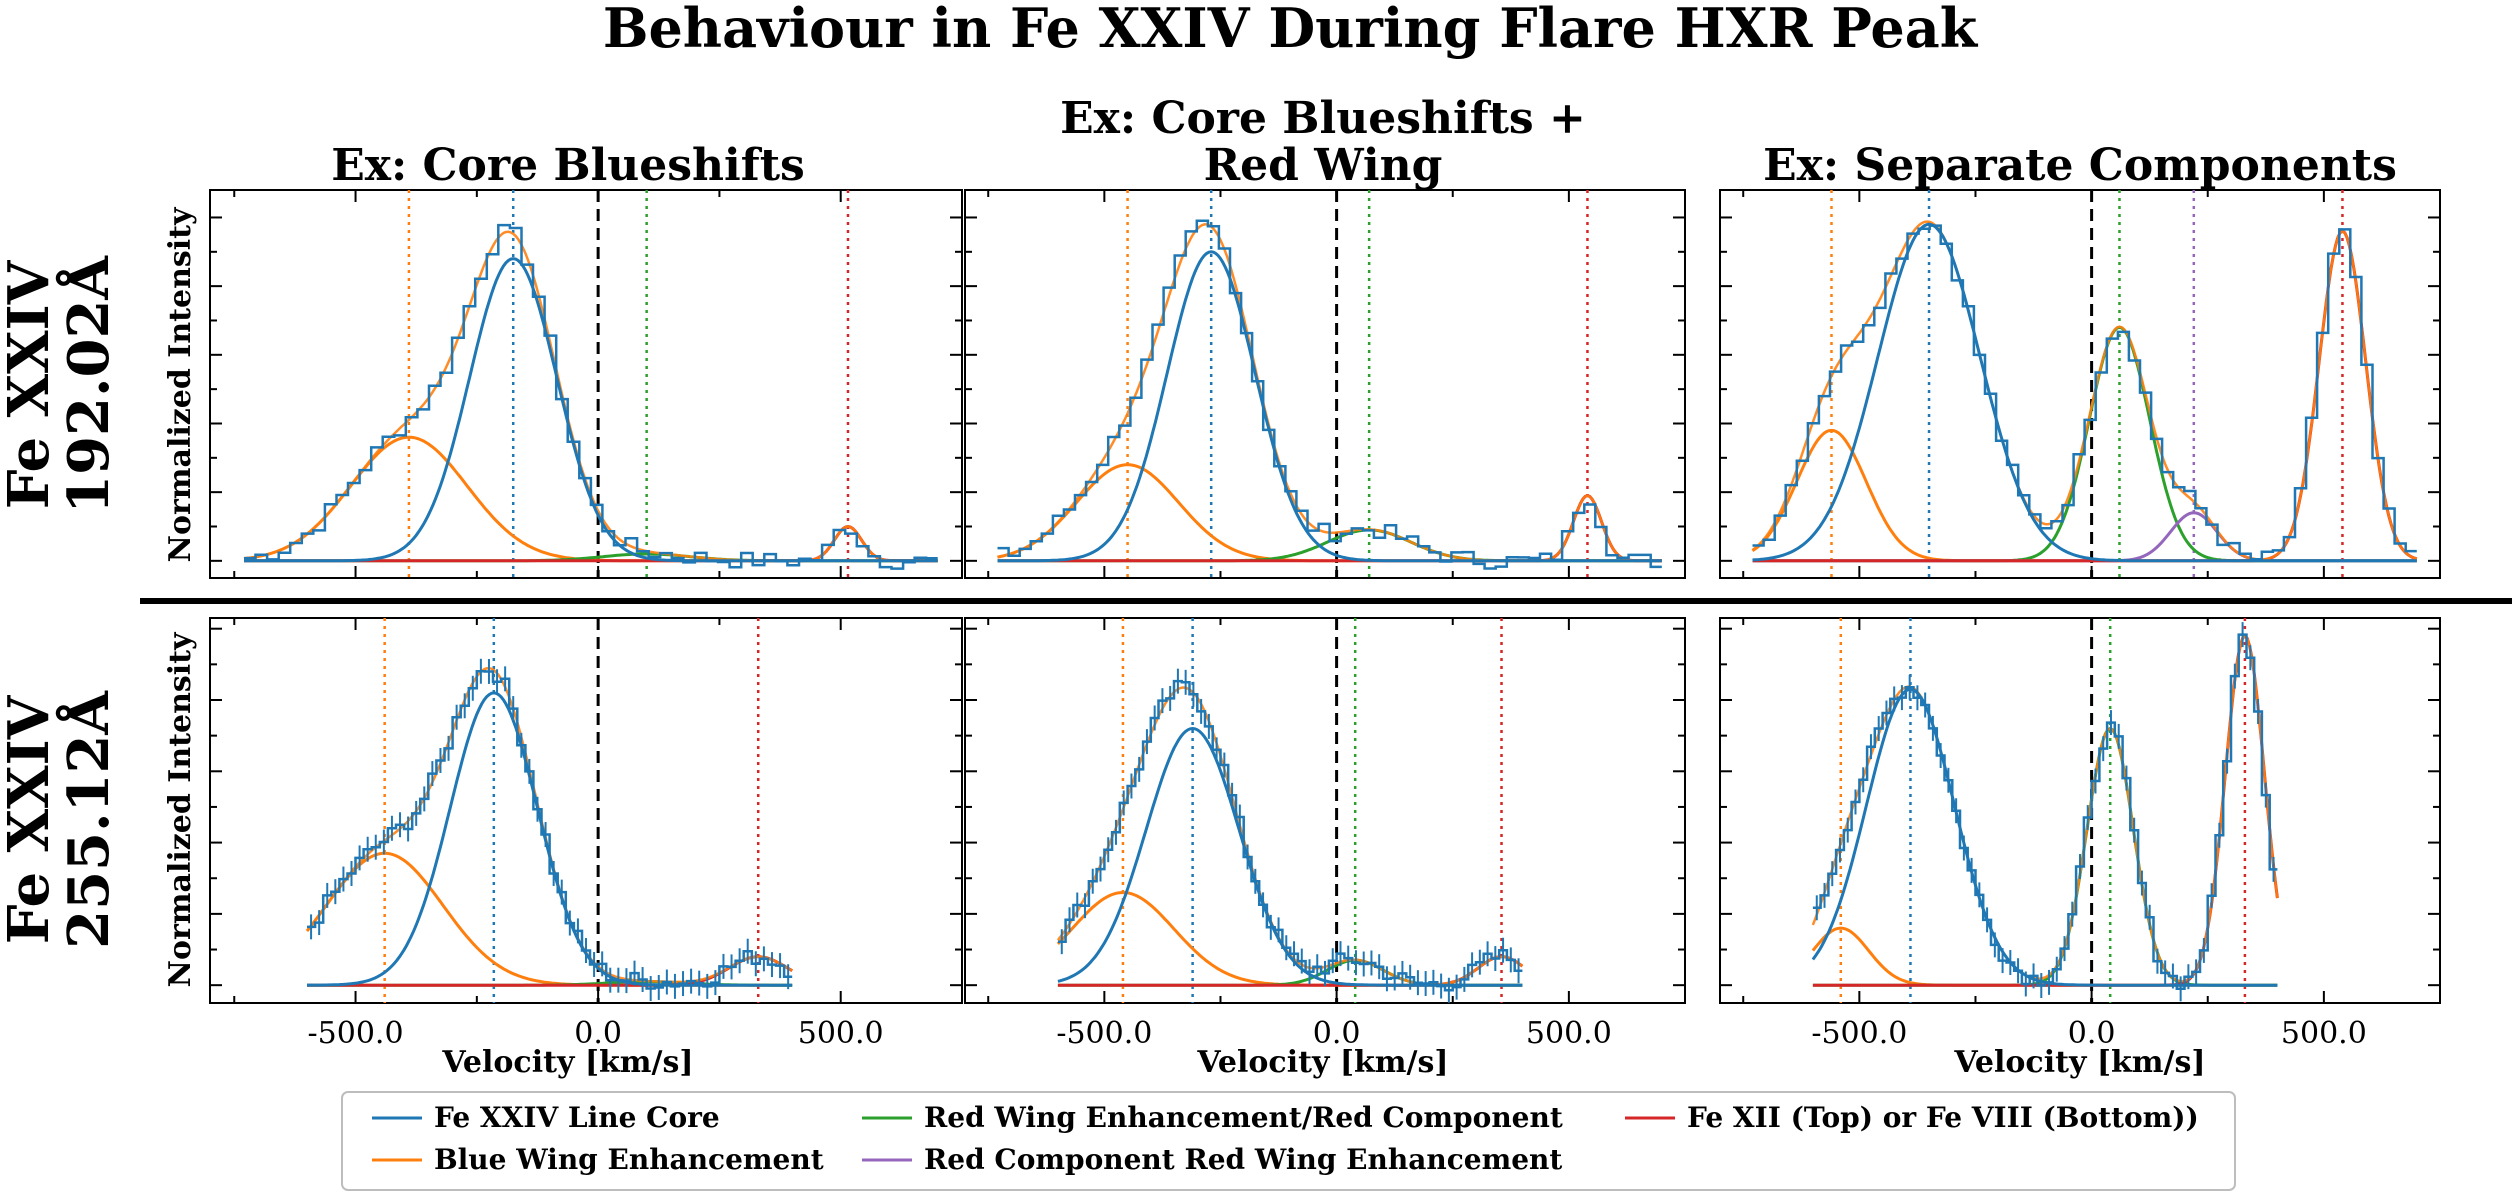 The height and width of the screenshot is (1196, 2520). I want to click on legend-label-red_comp_wing: Red Component Red Wing Enhancement, so click(1243, 1159).